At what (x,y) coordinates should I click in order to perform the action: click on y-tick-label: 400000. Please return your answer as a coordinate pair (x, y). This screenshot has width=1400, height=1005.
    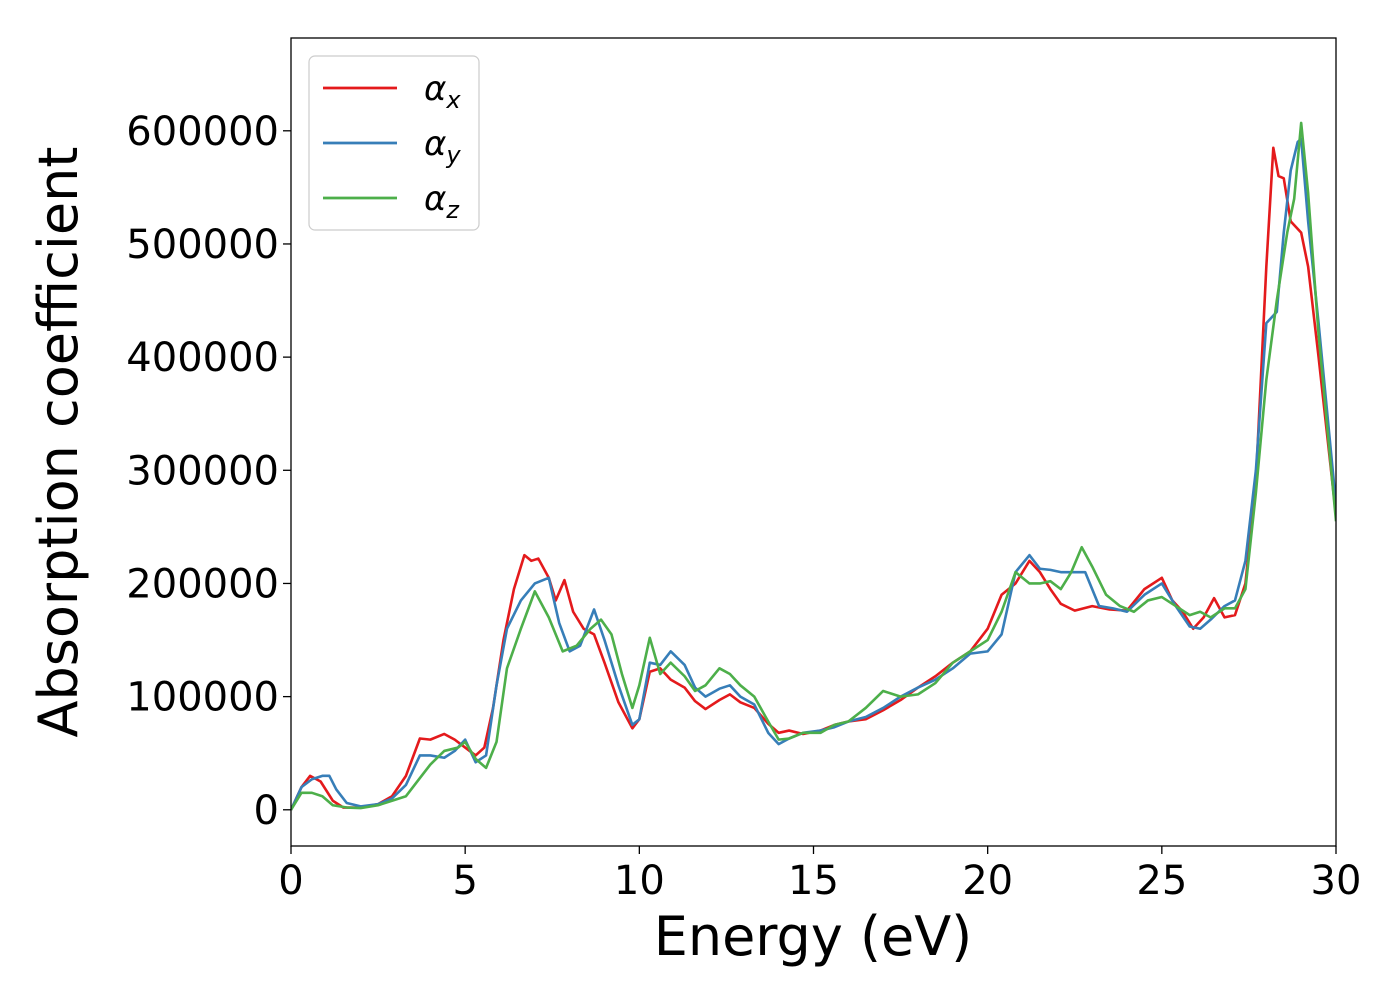
    Looking at the image, I should click on (202, 358).